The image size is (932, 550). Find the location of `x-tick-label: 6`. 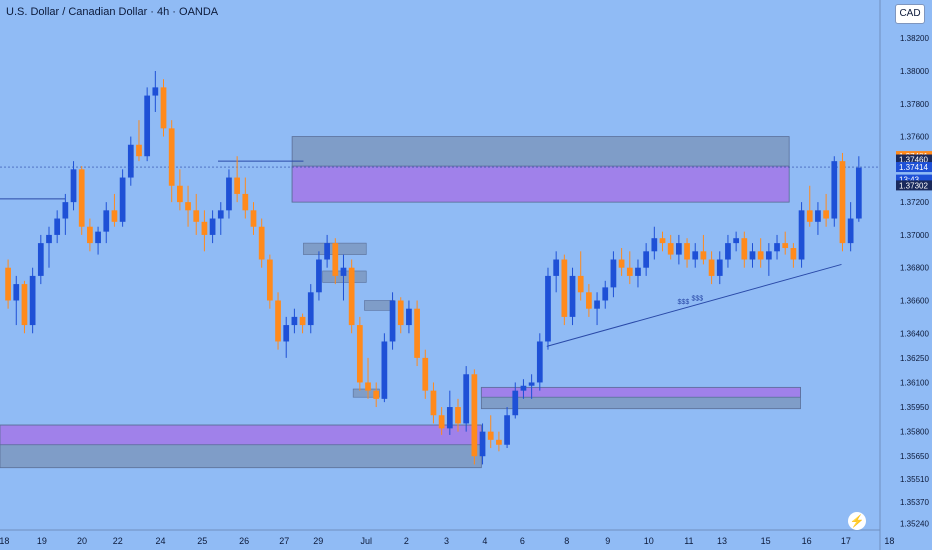

x-tick-label: 6 is located at coordinates (522, 541).